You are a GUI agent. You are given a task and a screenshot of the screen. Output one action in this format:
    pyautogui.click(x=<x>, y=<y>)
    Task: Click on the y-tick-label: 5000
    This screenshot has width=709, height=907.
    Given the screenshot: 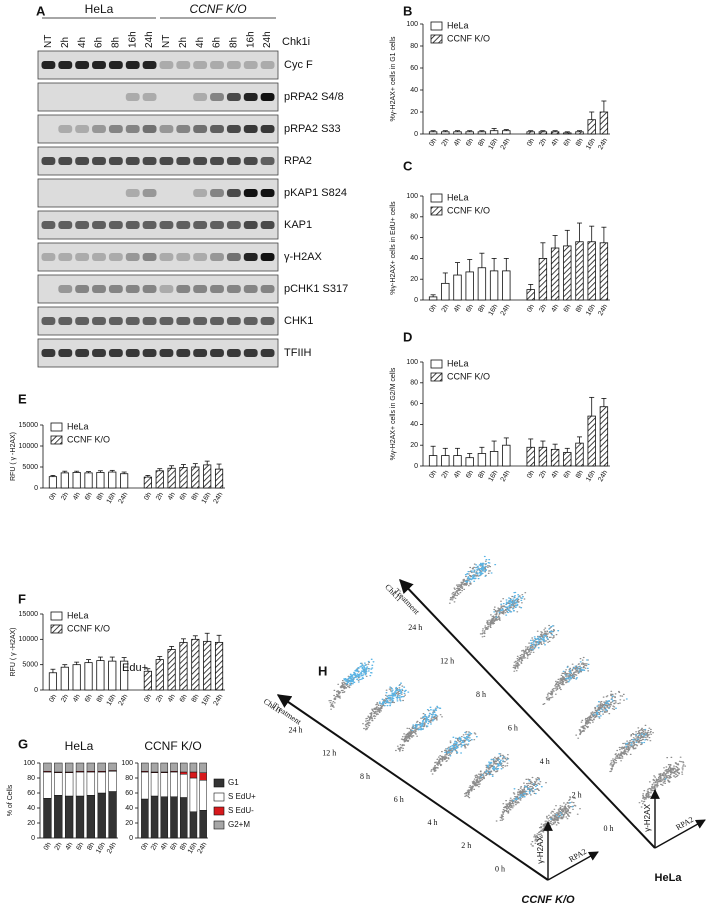 What is the action you would take?
    pyautogui.click(x=30, y=467)
    